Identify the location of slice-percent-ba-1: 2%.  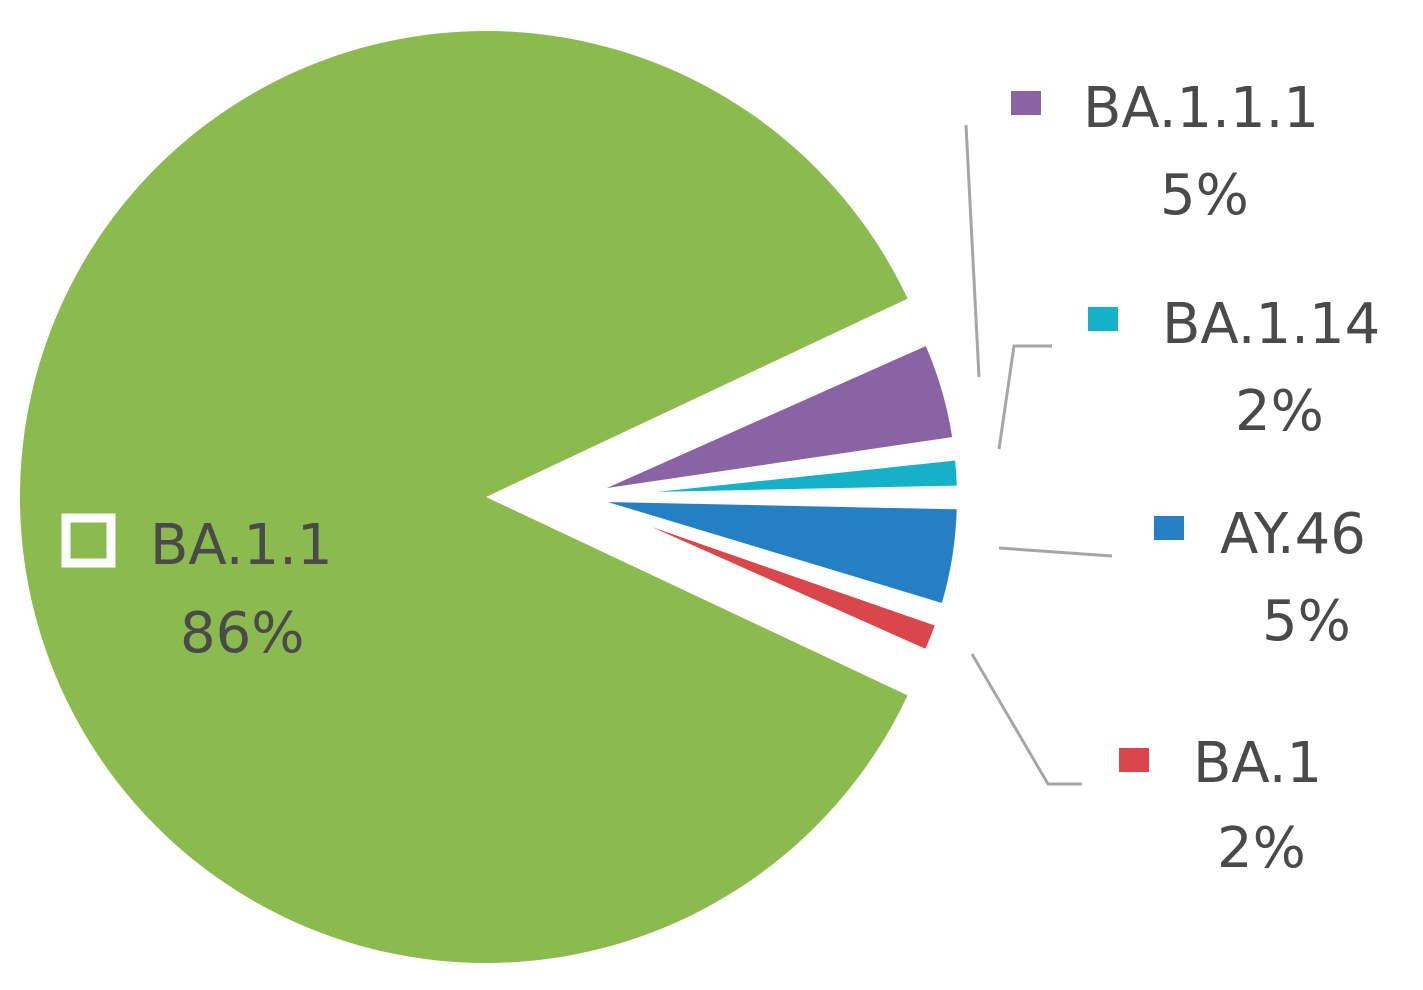
(1261, 848).